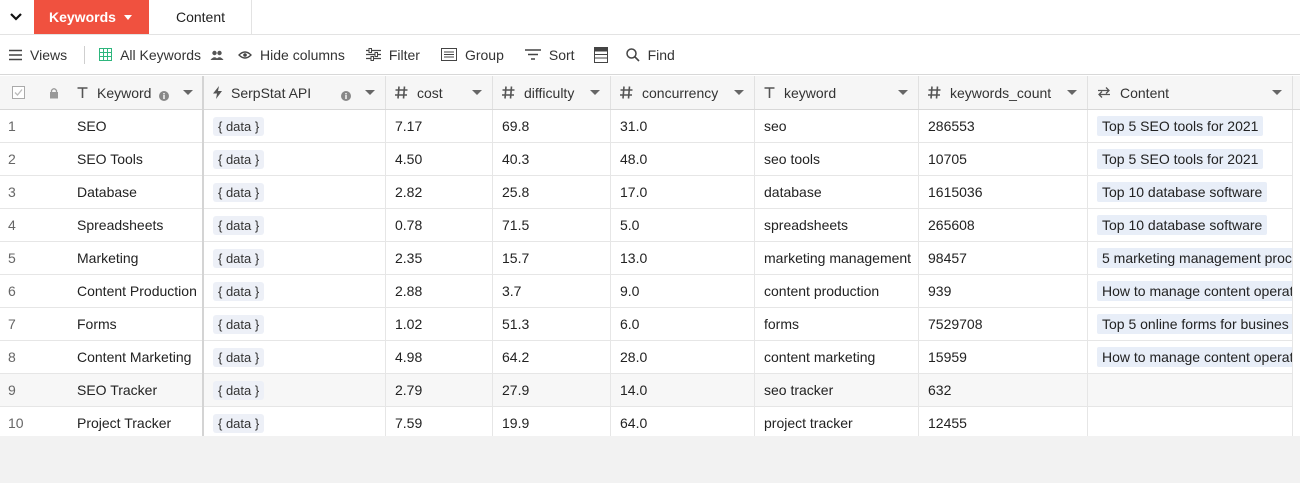 The width and height of the screenshot is (1300, 483). Describe the element at coordinates (135, 390) in the screenshot. I see `cell-keyword: SEO Tracker` at that location.